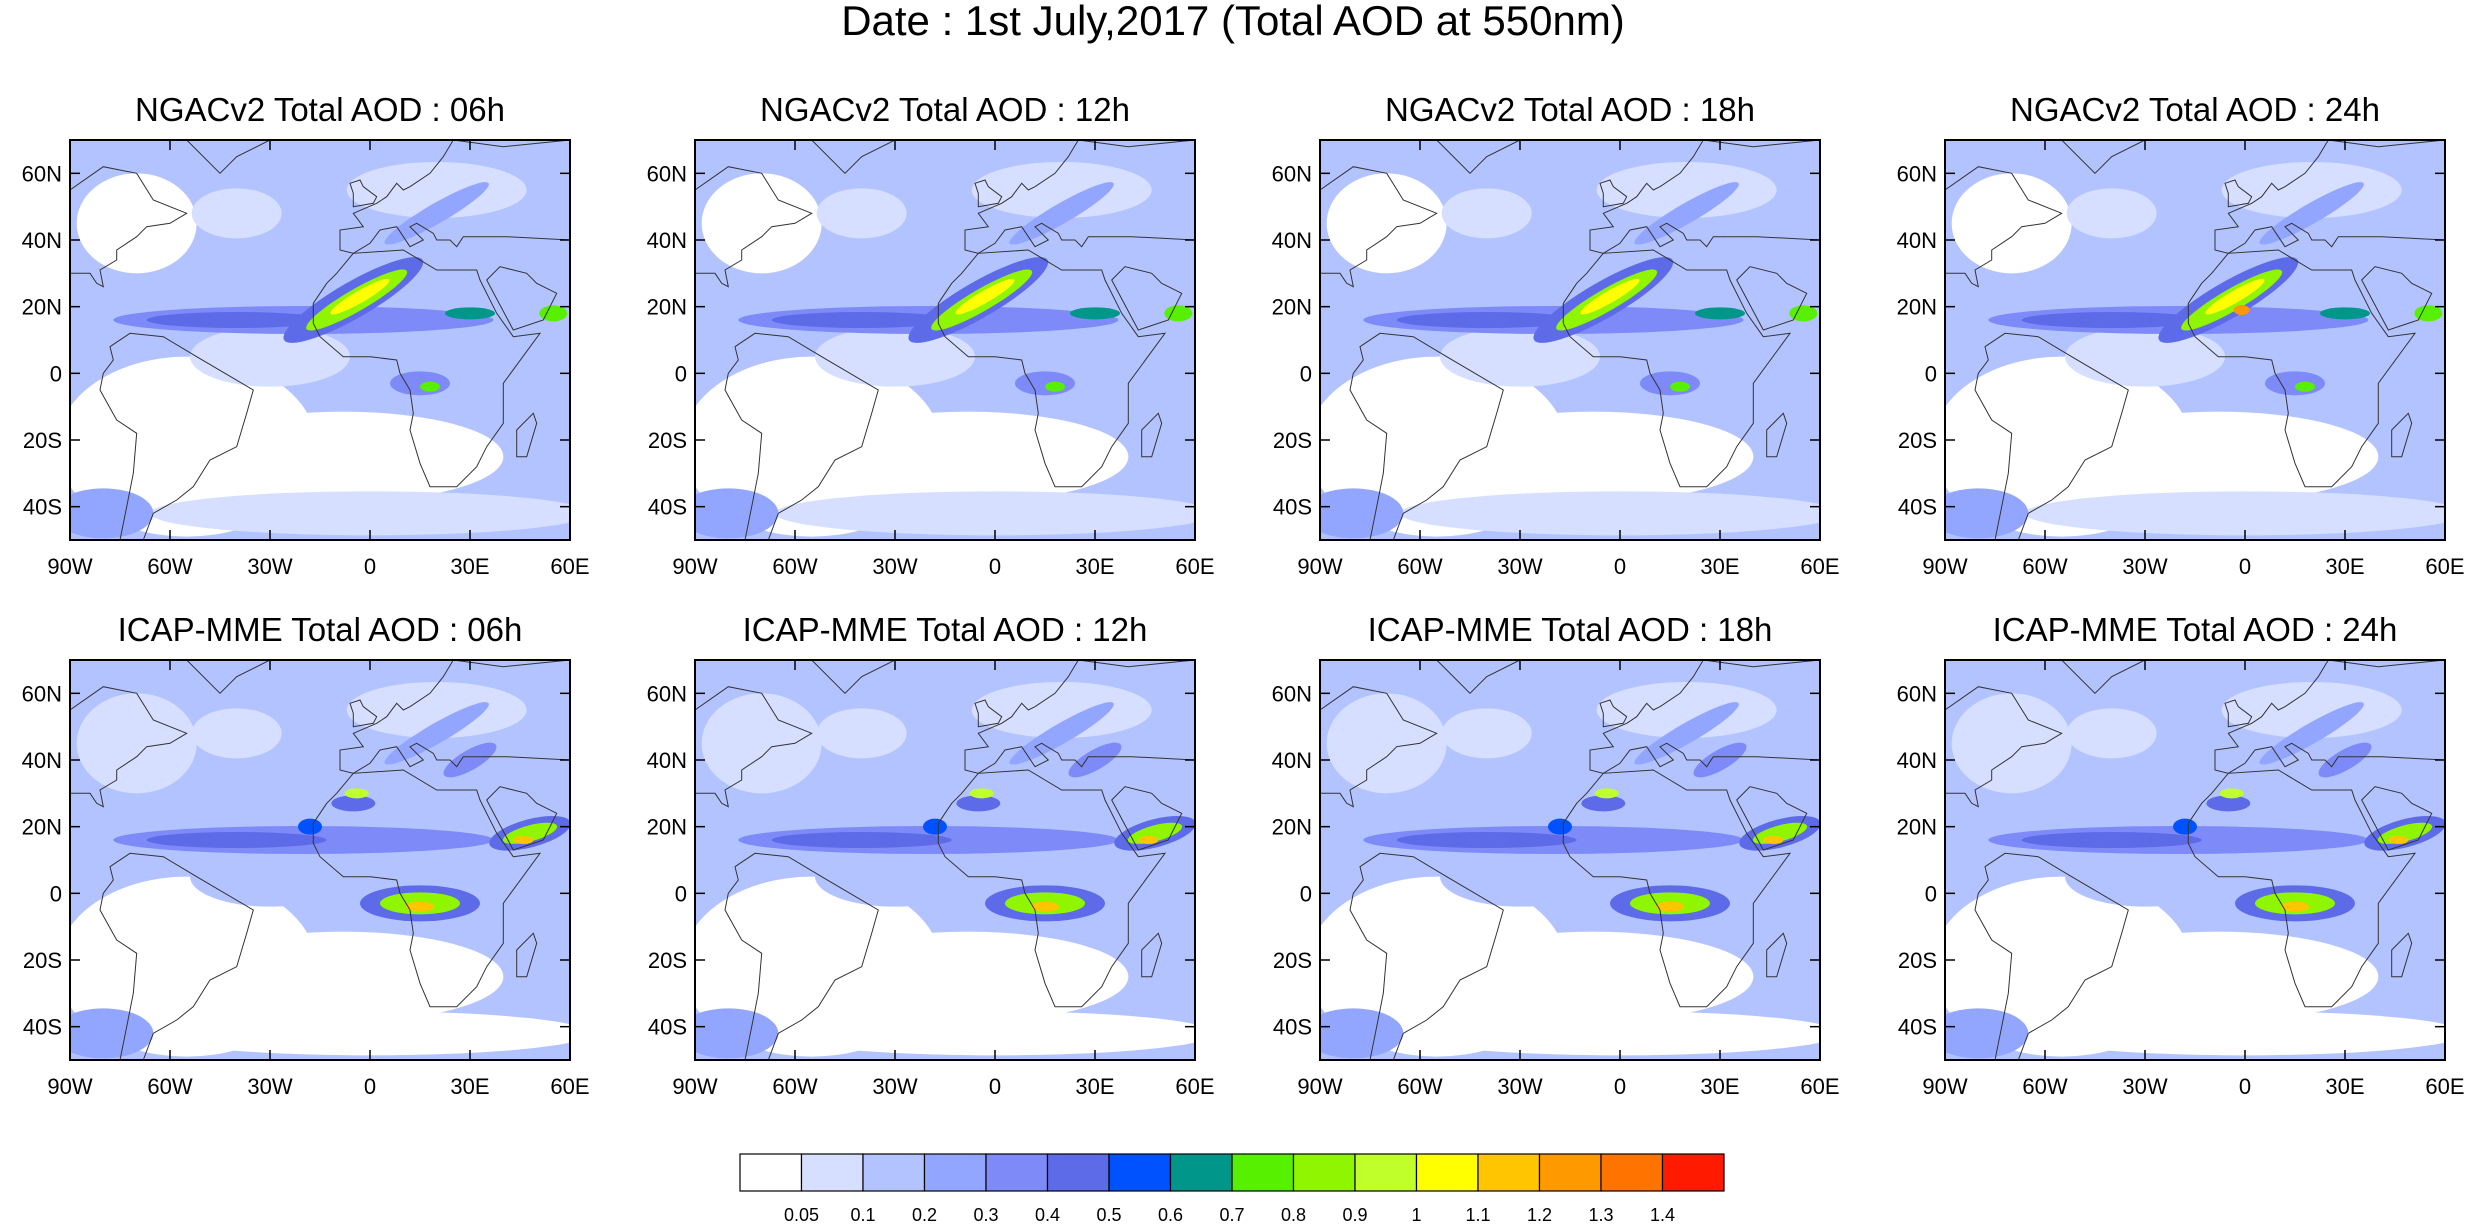 Image resolution: width=2466 pixels, height=1232 pixels. Describe the element at coordinates (945, 109) in the screenshot. I see `panel-title: NGACv2 Total AOD : 12h` at that location.